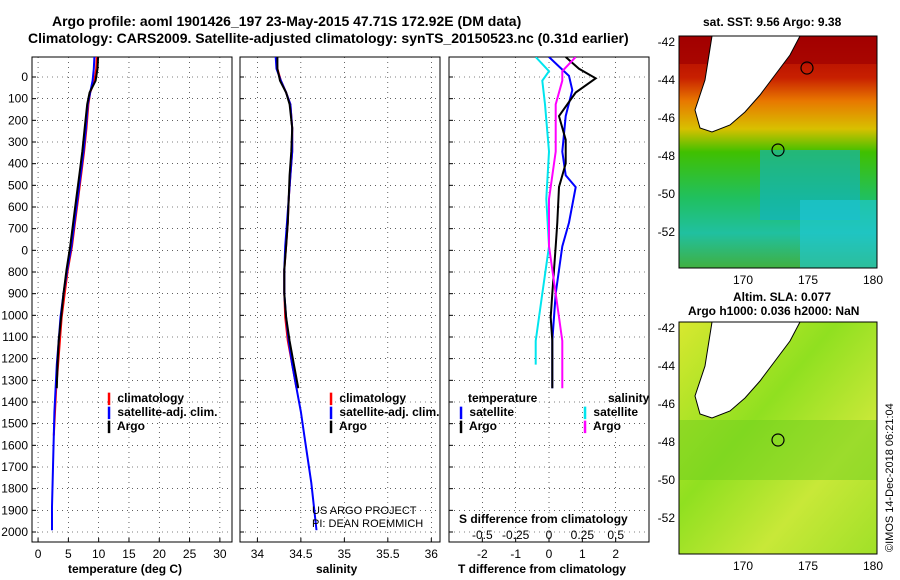 The width and height of the screenshot is (900, 580). Describe the element at coordinates (18, 142) in the screenshot. I see `depth-tick-label: 300` at that location.